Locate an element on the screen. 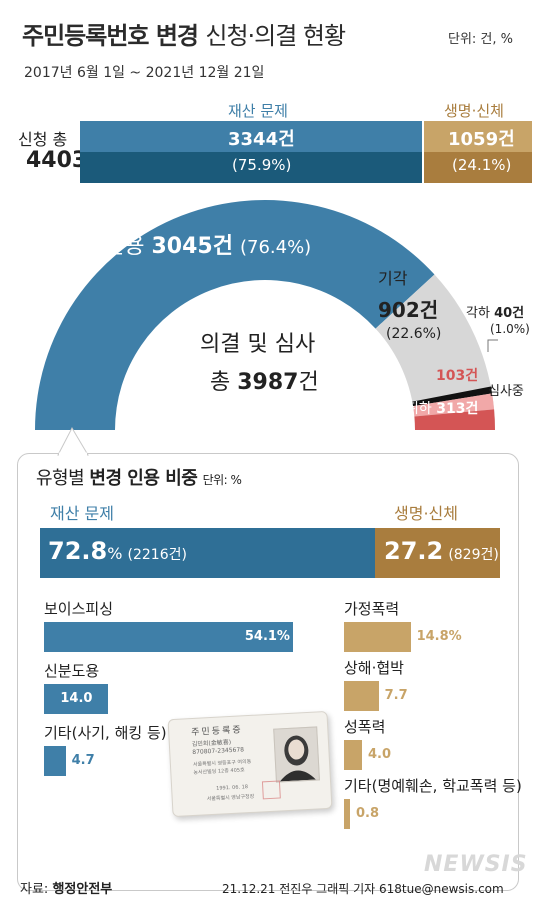  person-icon is located at coordinates (297, 758).